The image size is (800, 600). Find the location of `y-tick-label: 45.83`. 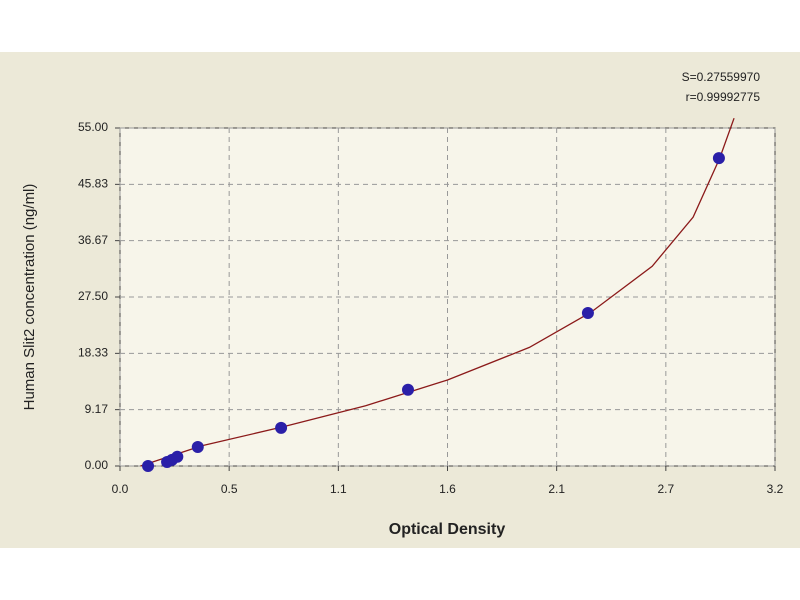

y-tick-label: 45.83 is located at coordinates (93, 184).